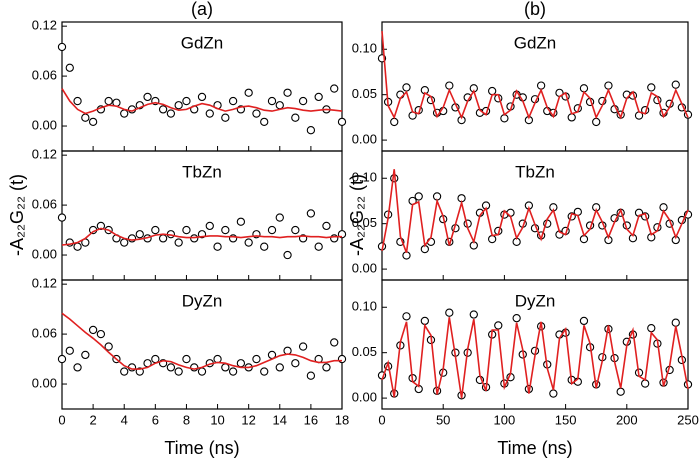 This screenshot has width=700, height=463. Describe the element at coordinates (155, 419) in the screenshot. I see `x-tick-label: 6` at that location.